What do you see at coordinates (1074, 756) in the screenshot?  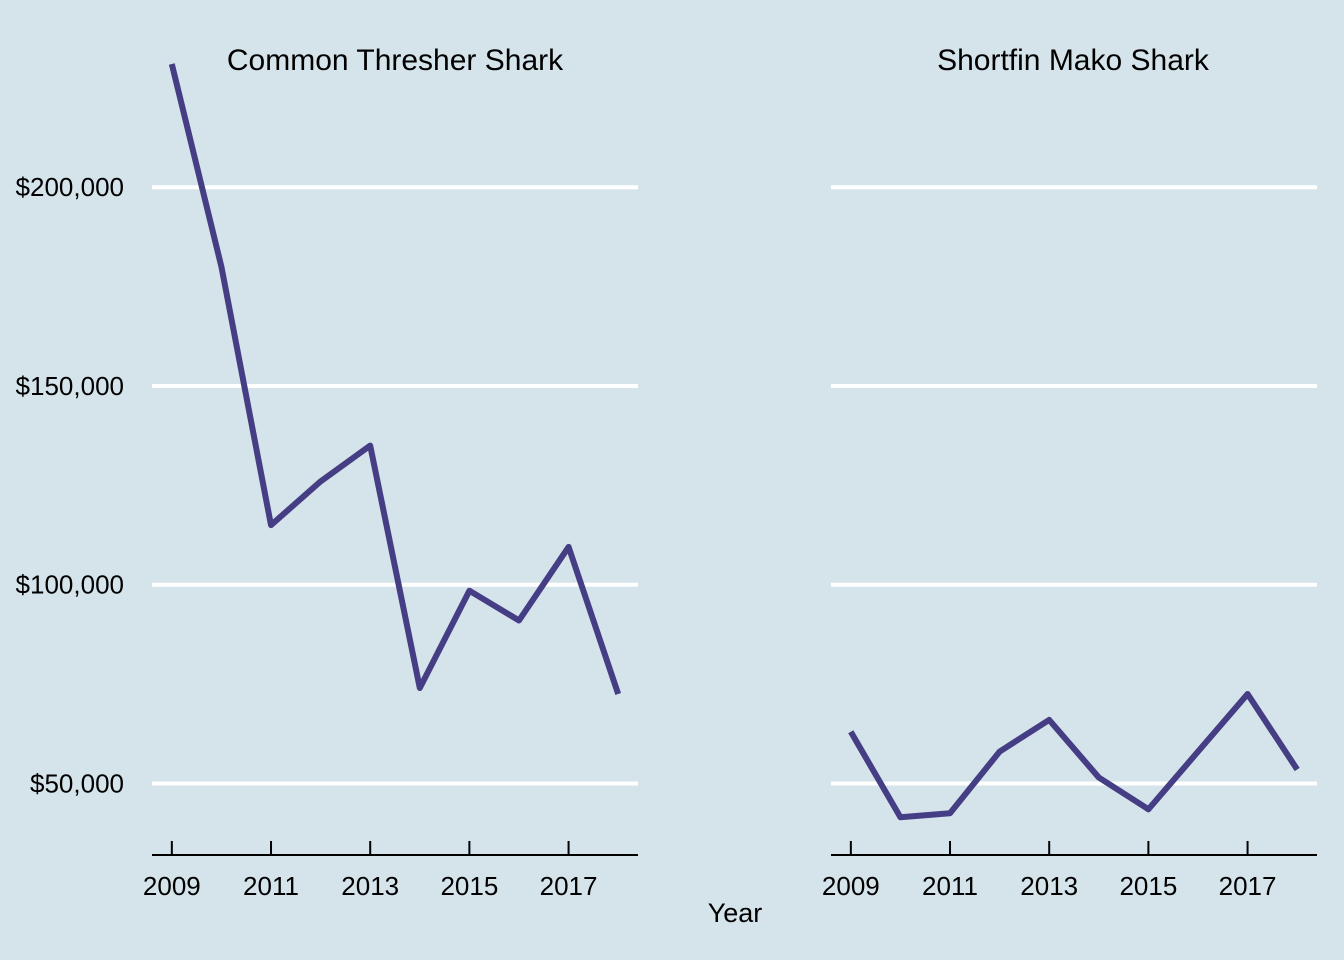 I see `series-line-shortfin-mako` at bounding box center [1074, 756].